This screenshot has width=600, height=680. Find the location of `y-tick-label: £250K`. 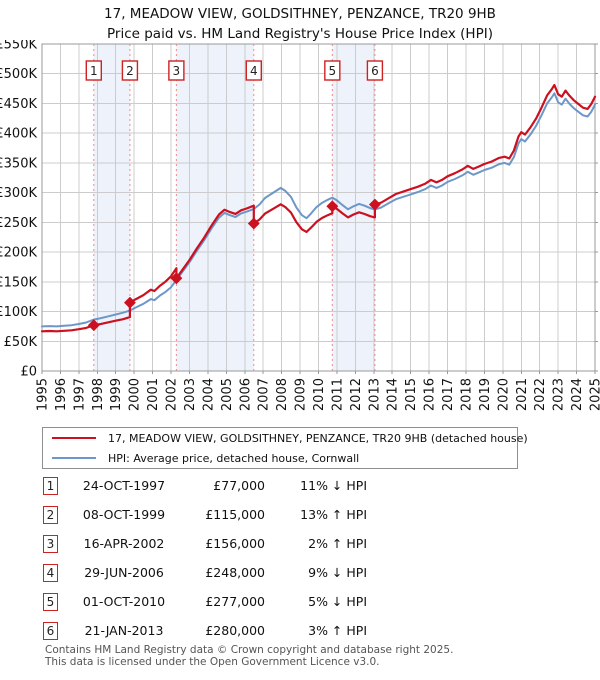

y-tick-label: £250K is located at coordinates (18, 223).